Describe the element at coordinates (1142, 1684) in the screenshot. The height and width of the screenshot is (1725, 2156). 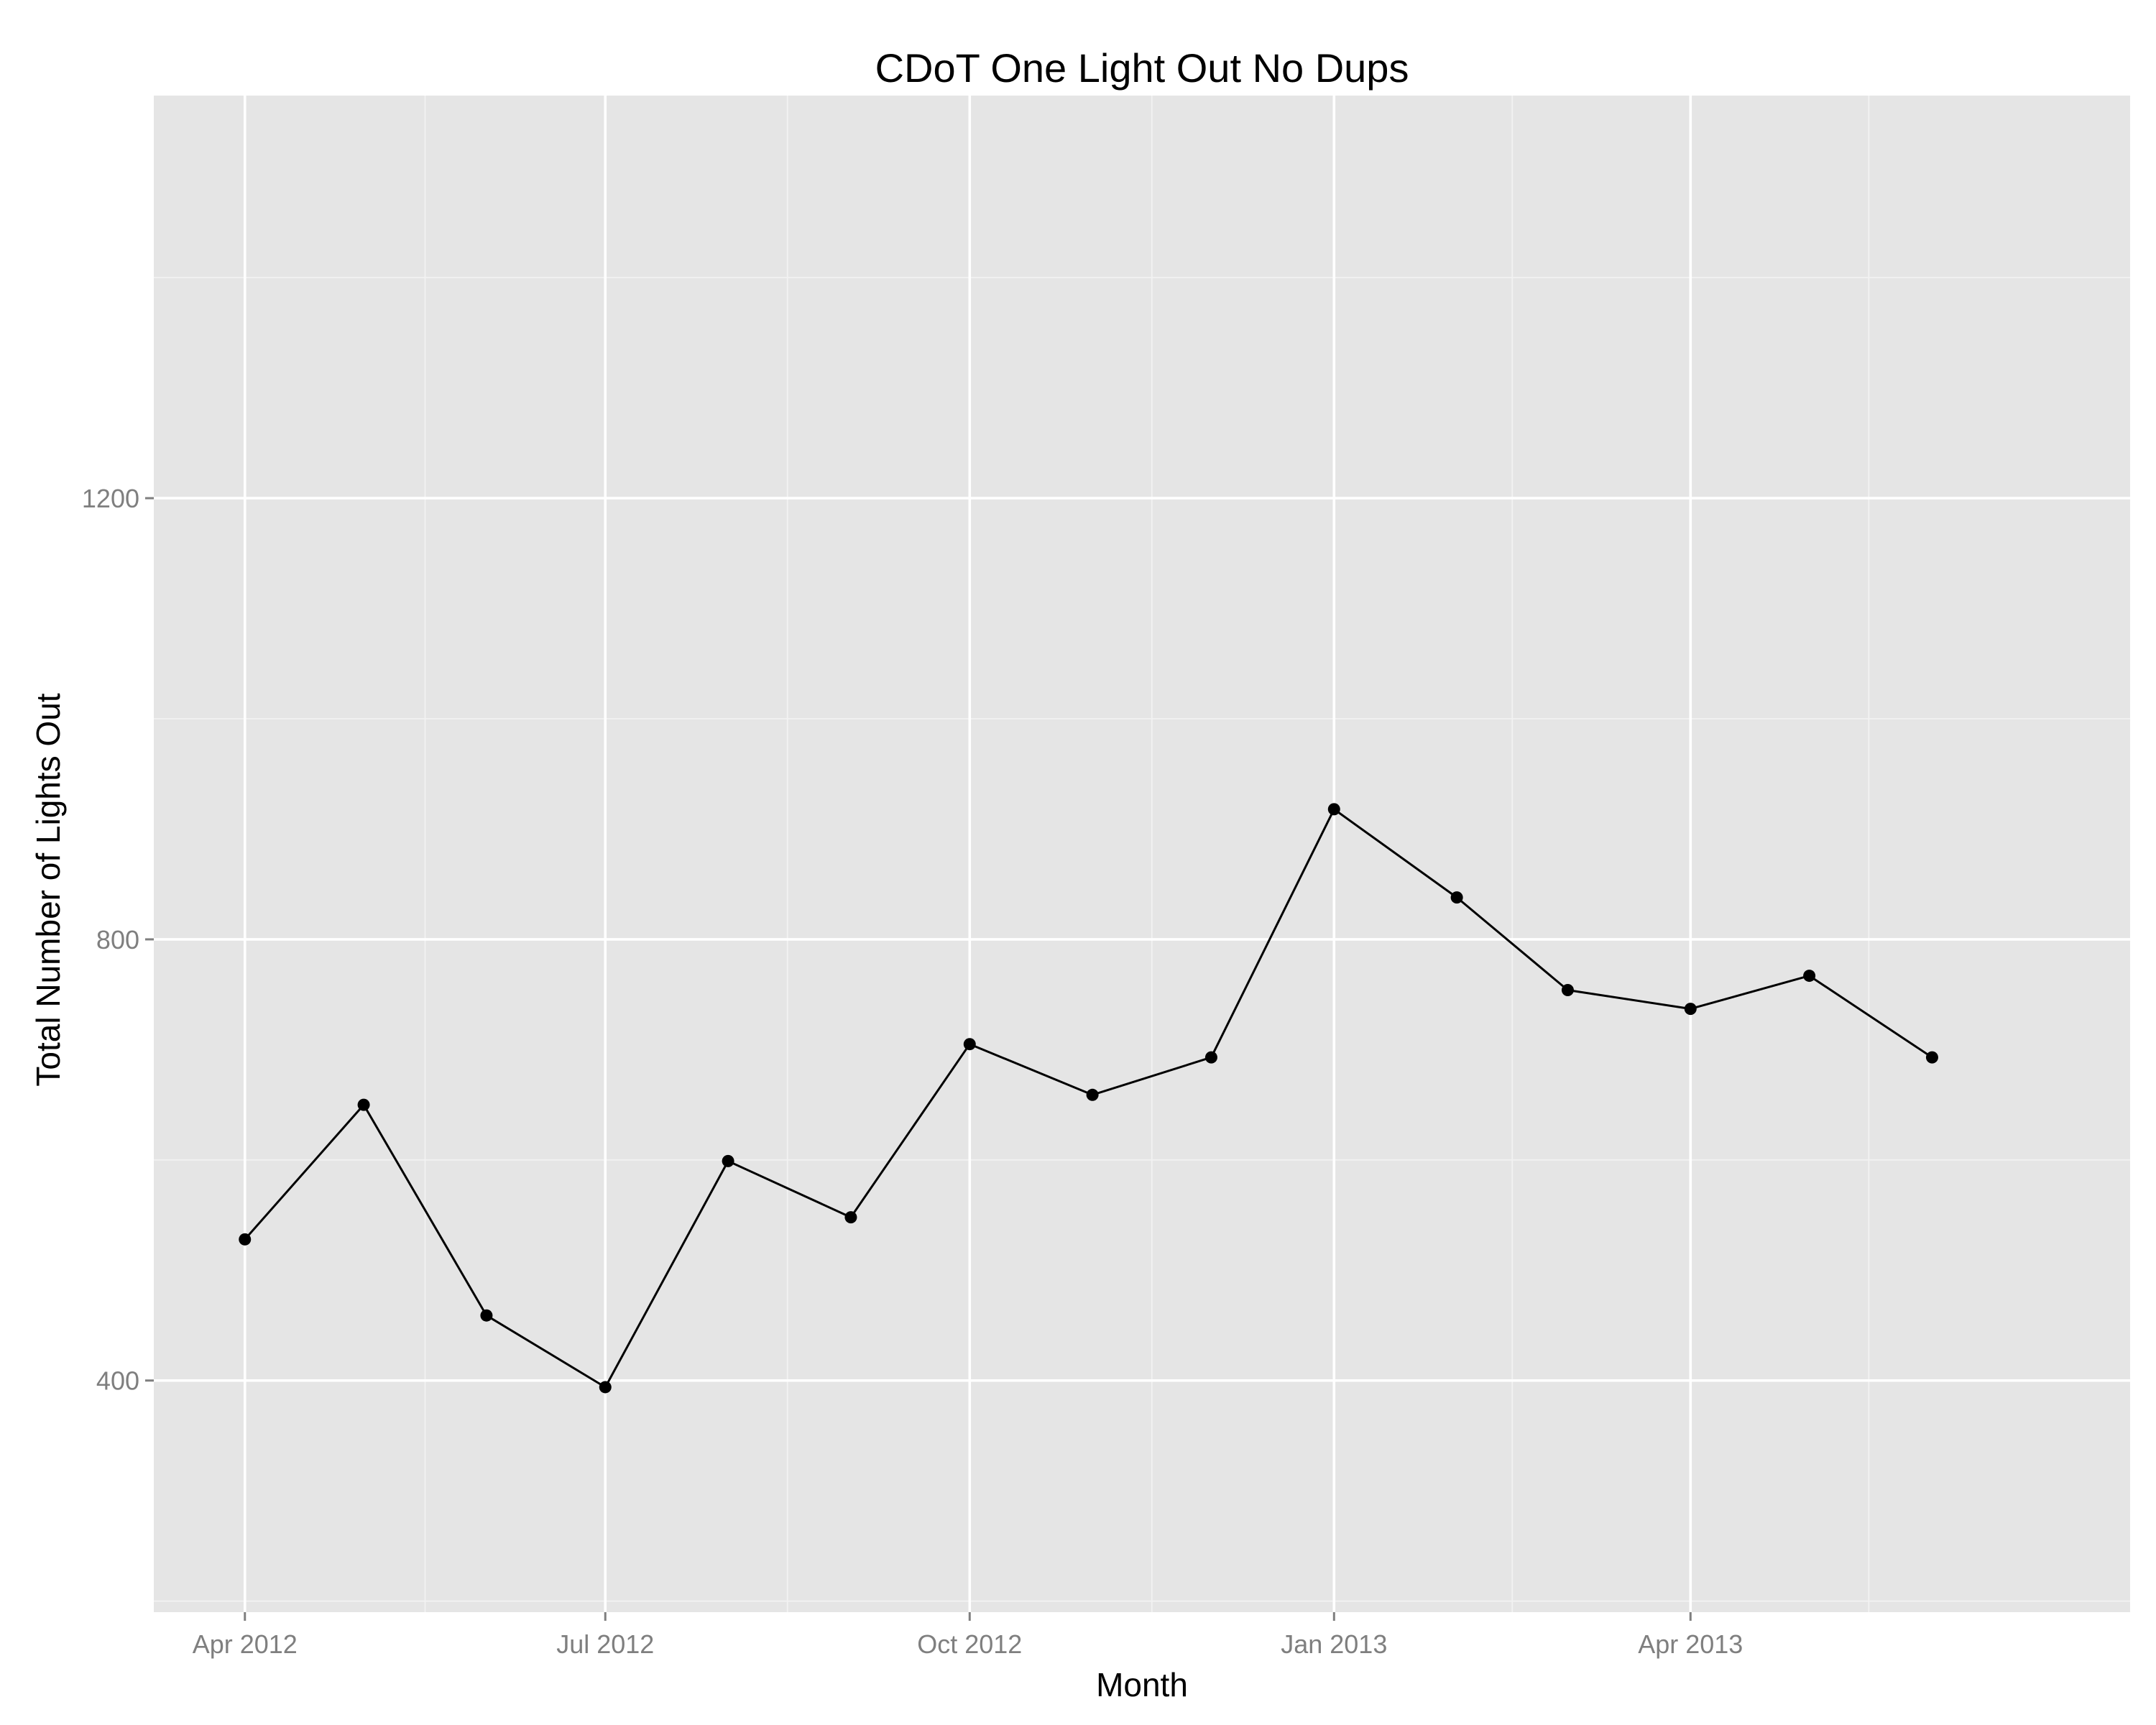
I see `x-axis-title: Month` at that location.